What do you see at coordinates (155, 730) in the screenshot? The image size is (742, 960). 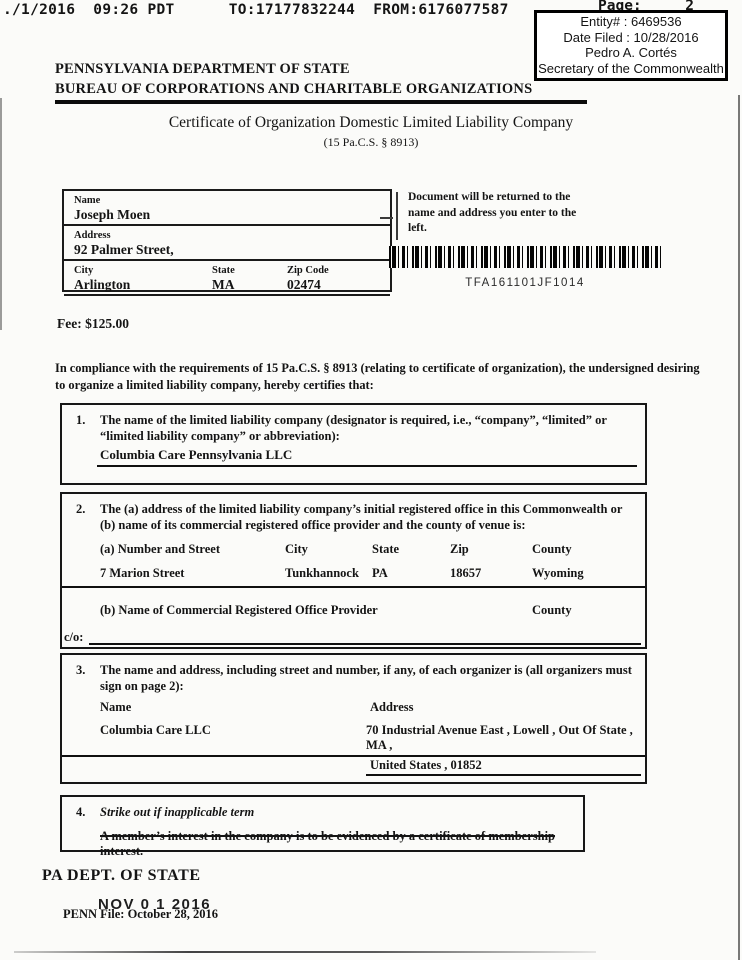 I see `organizer-name-value: Columbia Care LLC` at bounding box center [155, 730].